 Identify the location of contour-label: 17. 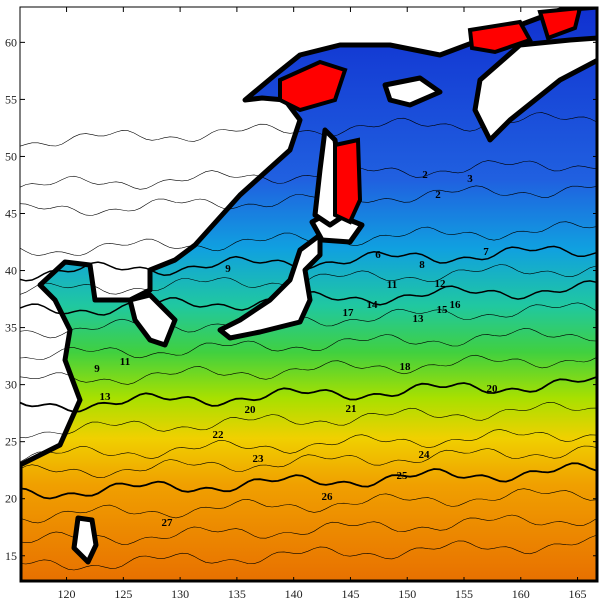
(349, 313).